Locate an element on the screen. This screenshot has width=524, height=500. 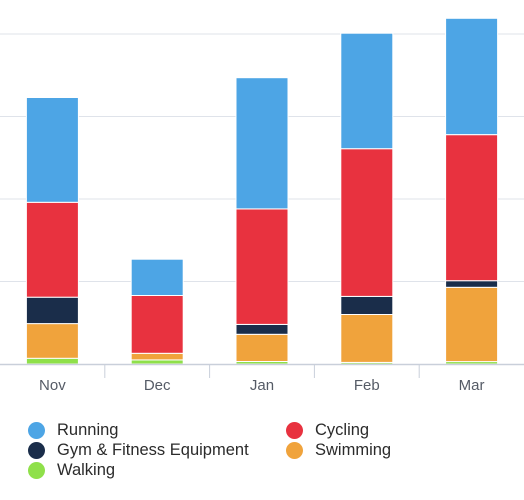
bar-dec-cycling is located at coordinates (157, 324).